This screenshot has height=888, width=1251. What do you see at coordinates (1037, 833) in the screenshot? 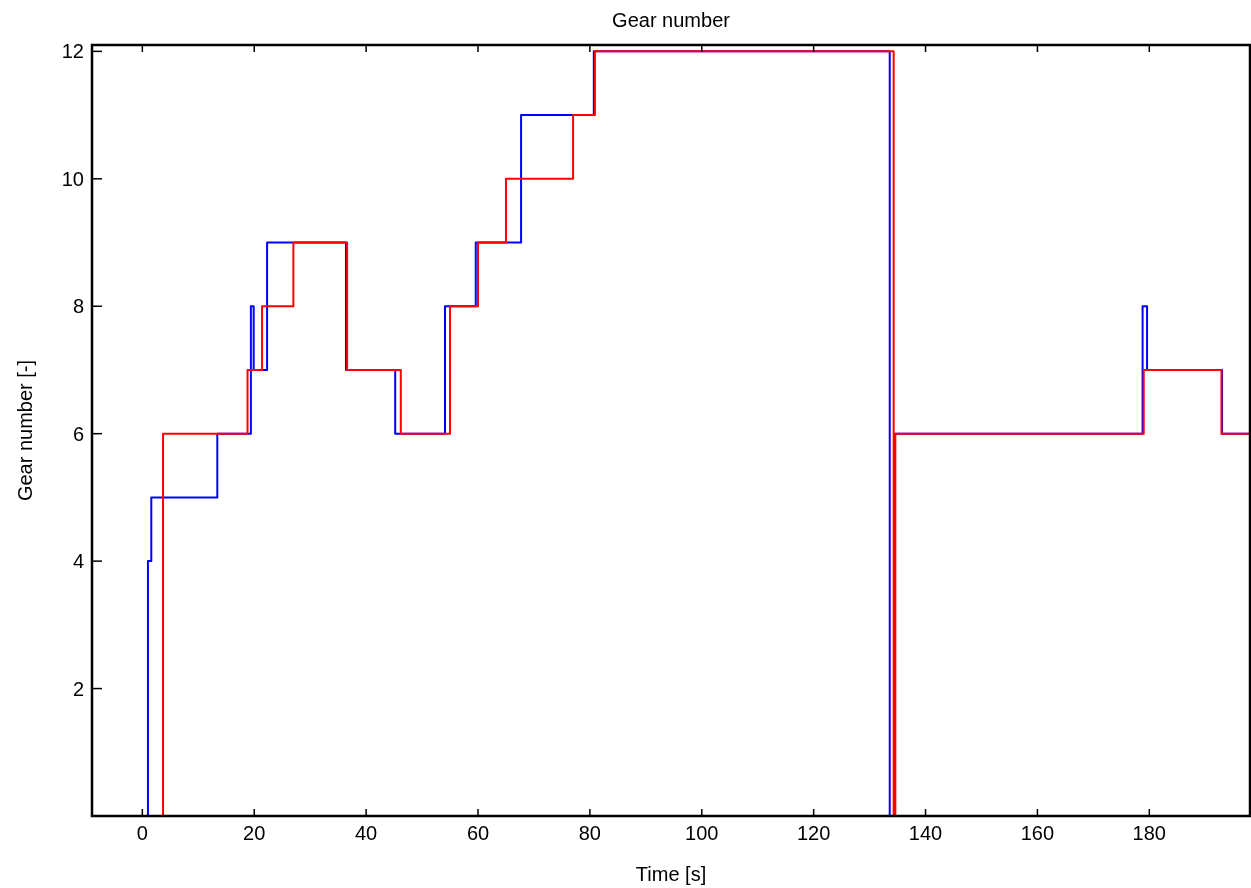
I see `x-tick-label: 160` at bounding box center [1037, 833].